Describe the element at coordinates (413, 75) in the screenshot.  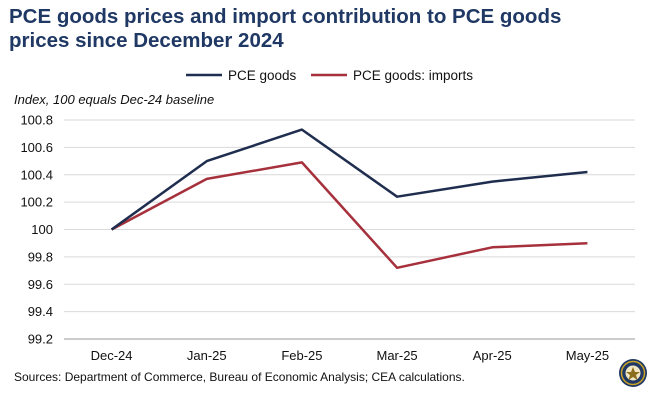
I see `legend-label-pce-goods-imports: PCE goods: imports` at that location.